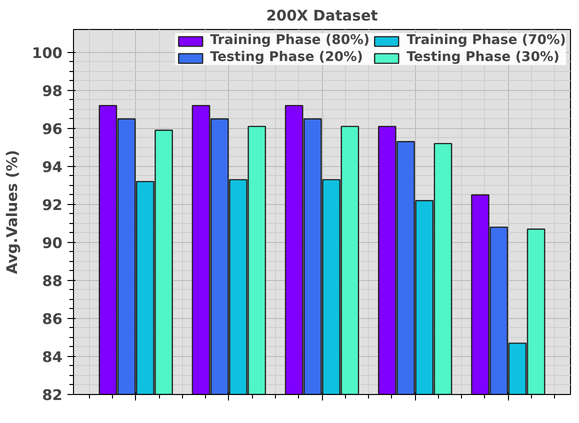 Image resolution: width=579 pixels, height=423 pixels. Describe the element at coordinates (52, 395) in the screenshot. I see `y-tick-label: 82` at that location.